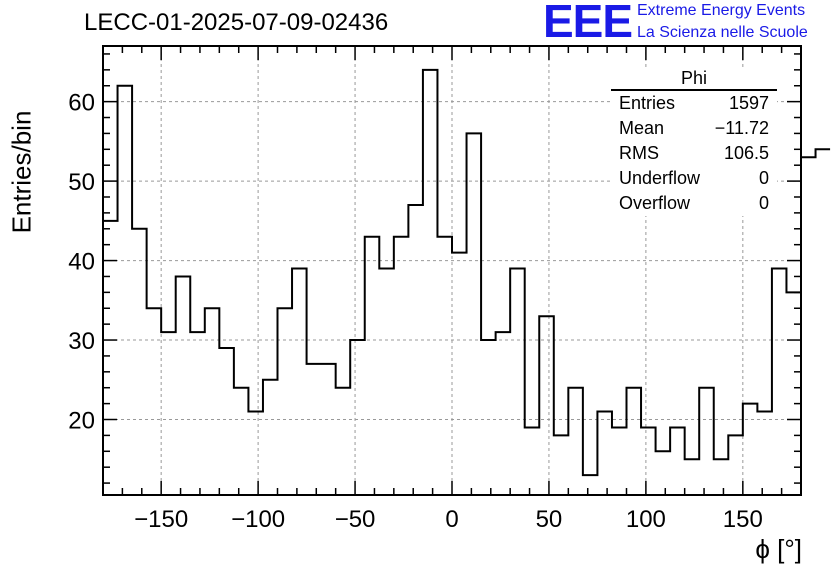 This screenshot has width=836, height=572. I want to click on x-tick-label: 150, so click(743, 519).